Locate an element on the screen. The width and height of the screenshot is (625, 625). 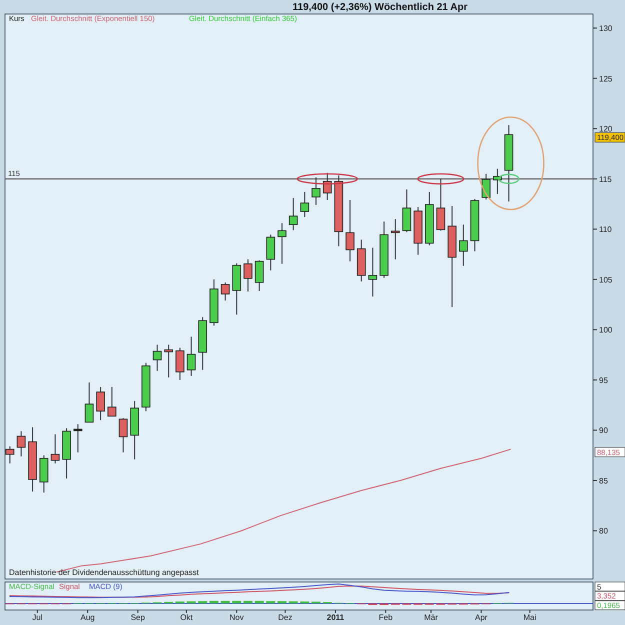
x-tick-label: Okt is located at coordinates (187, 617).